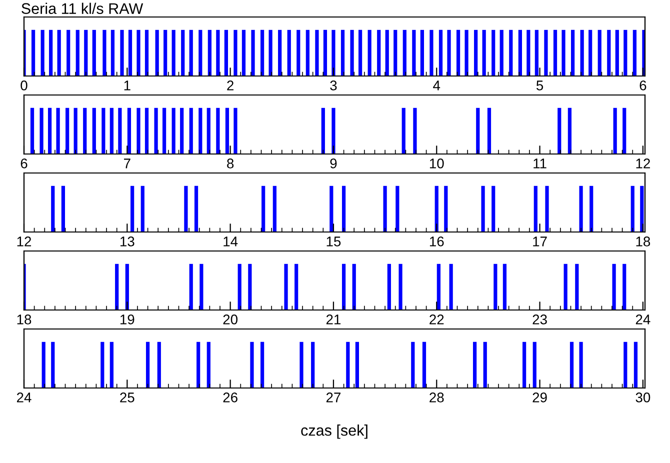  I want to click on x-tick-label: 22, so click(437, 319).